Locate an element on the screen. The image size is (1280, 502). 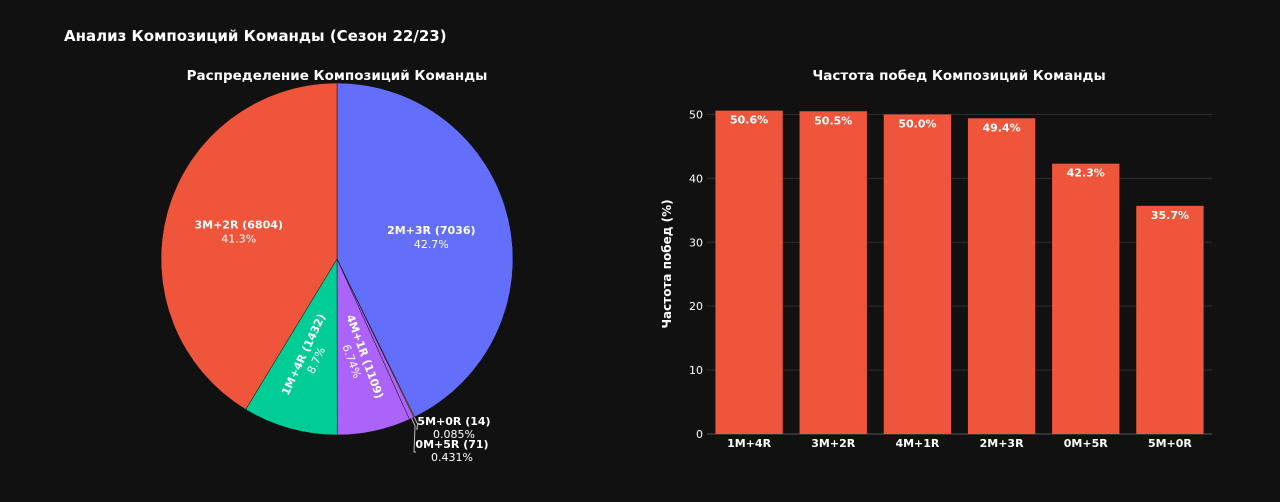
pie-slice-label: 2M+3R (7036)42.7% is located at coordinates (431, 237).